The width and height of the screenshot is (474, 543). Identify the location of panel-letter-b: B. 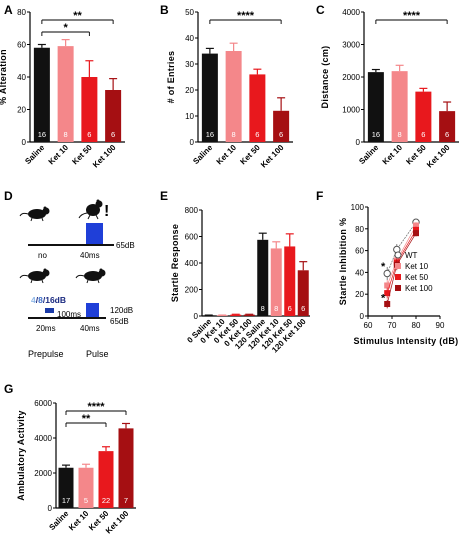
(164, 10).